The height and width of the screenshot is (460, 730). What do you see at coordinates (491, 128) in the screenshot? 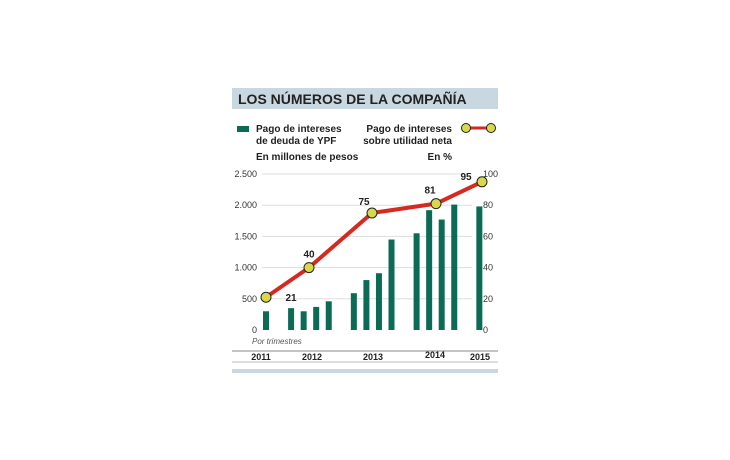
I see `legend-marker-right` at bounding box center [491, 128].